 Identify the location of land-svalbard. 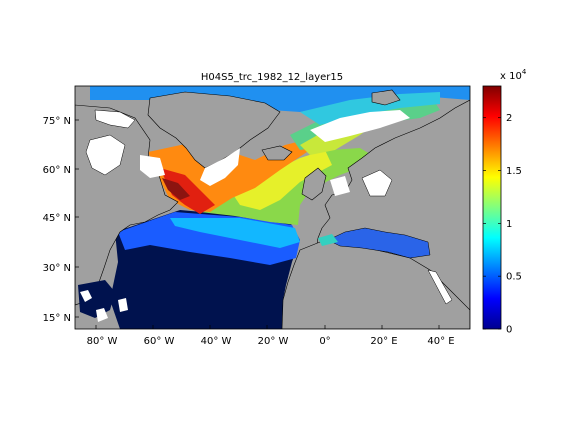
(386, 97).